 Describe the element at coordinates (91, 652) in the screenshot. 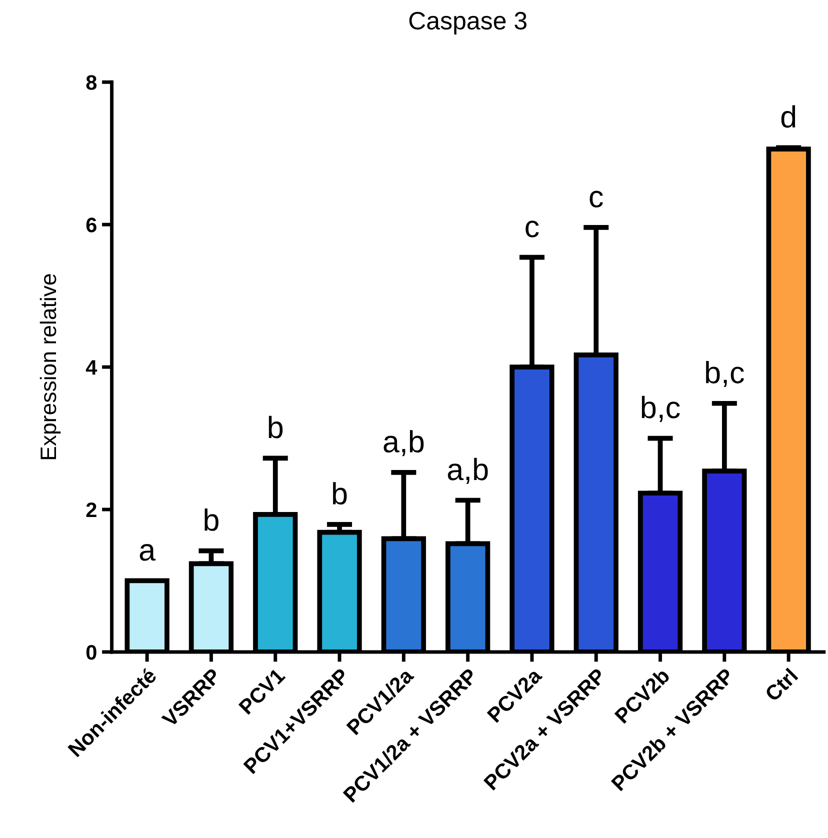

I see `y-tick-label: 0` at that location.